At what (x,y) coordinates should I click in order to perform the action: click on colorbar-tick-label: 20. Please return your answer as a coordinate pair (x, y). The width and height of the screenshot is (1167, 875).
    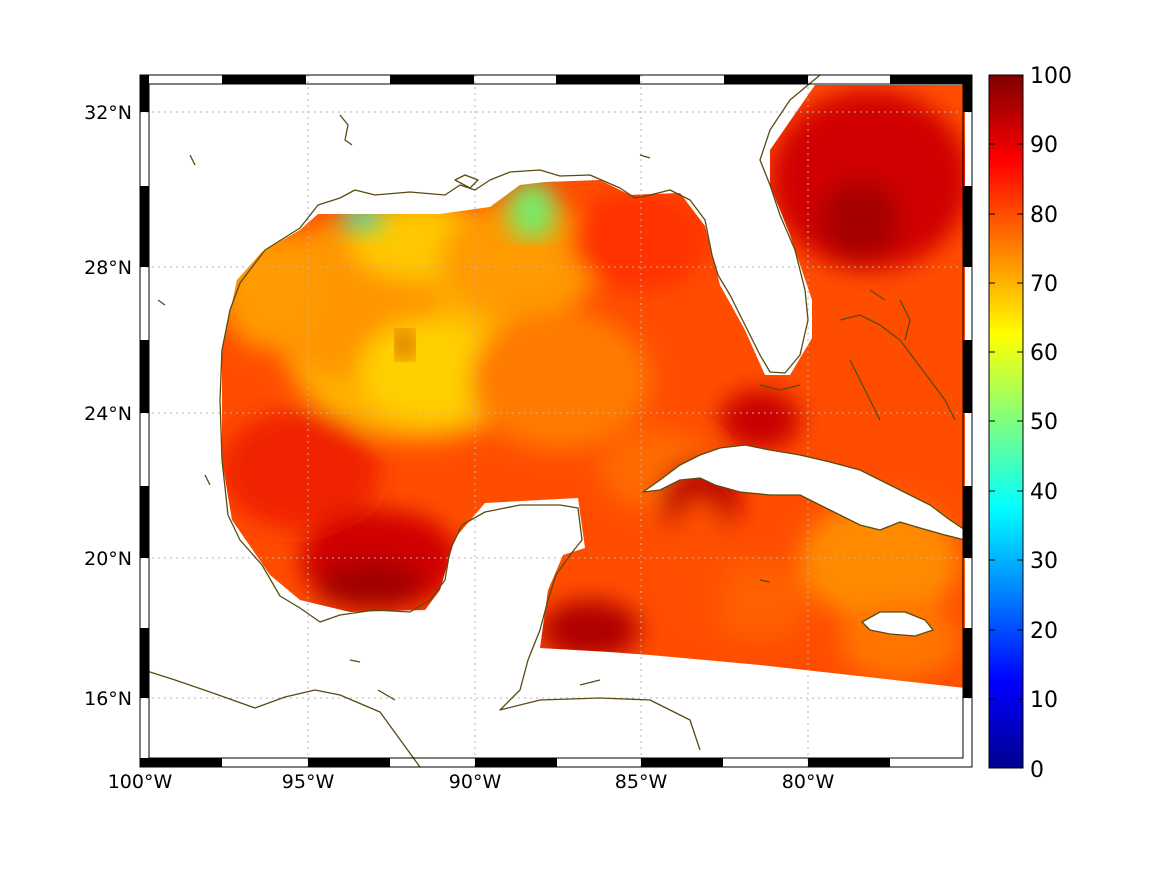
    Looking at the image, I should click on (1044, 631).